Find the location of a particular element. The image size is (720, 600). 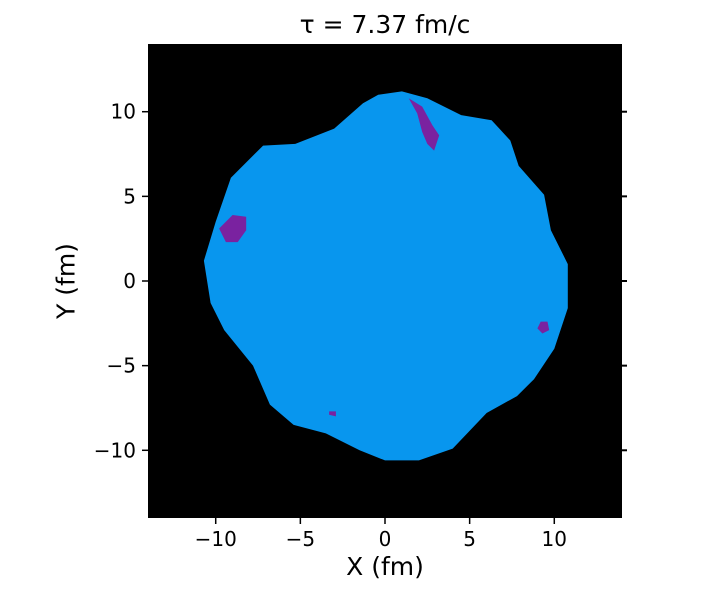

chart-title: τ = 7.37 fm/c is located at coordinates (385, 24).